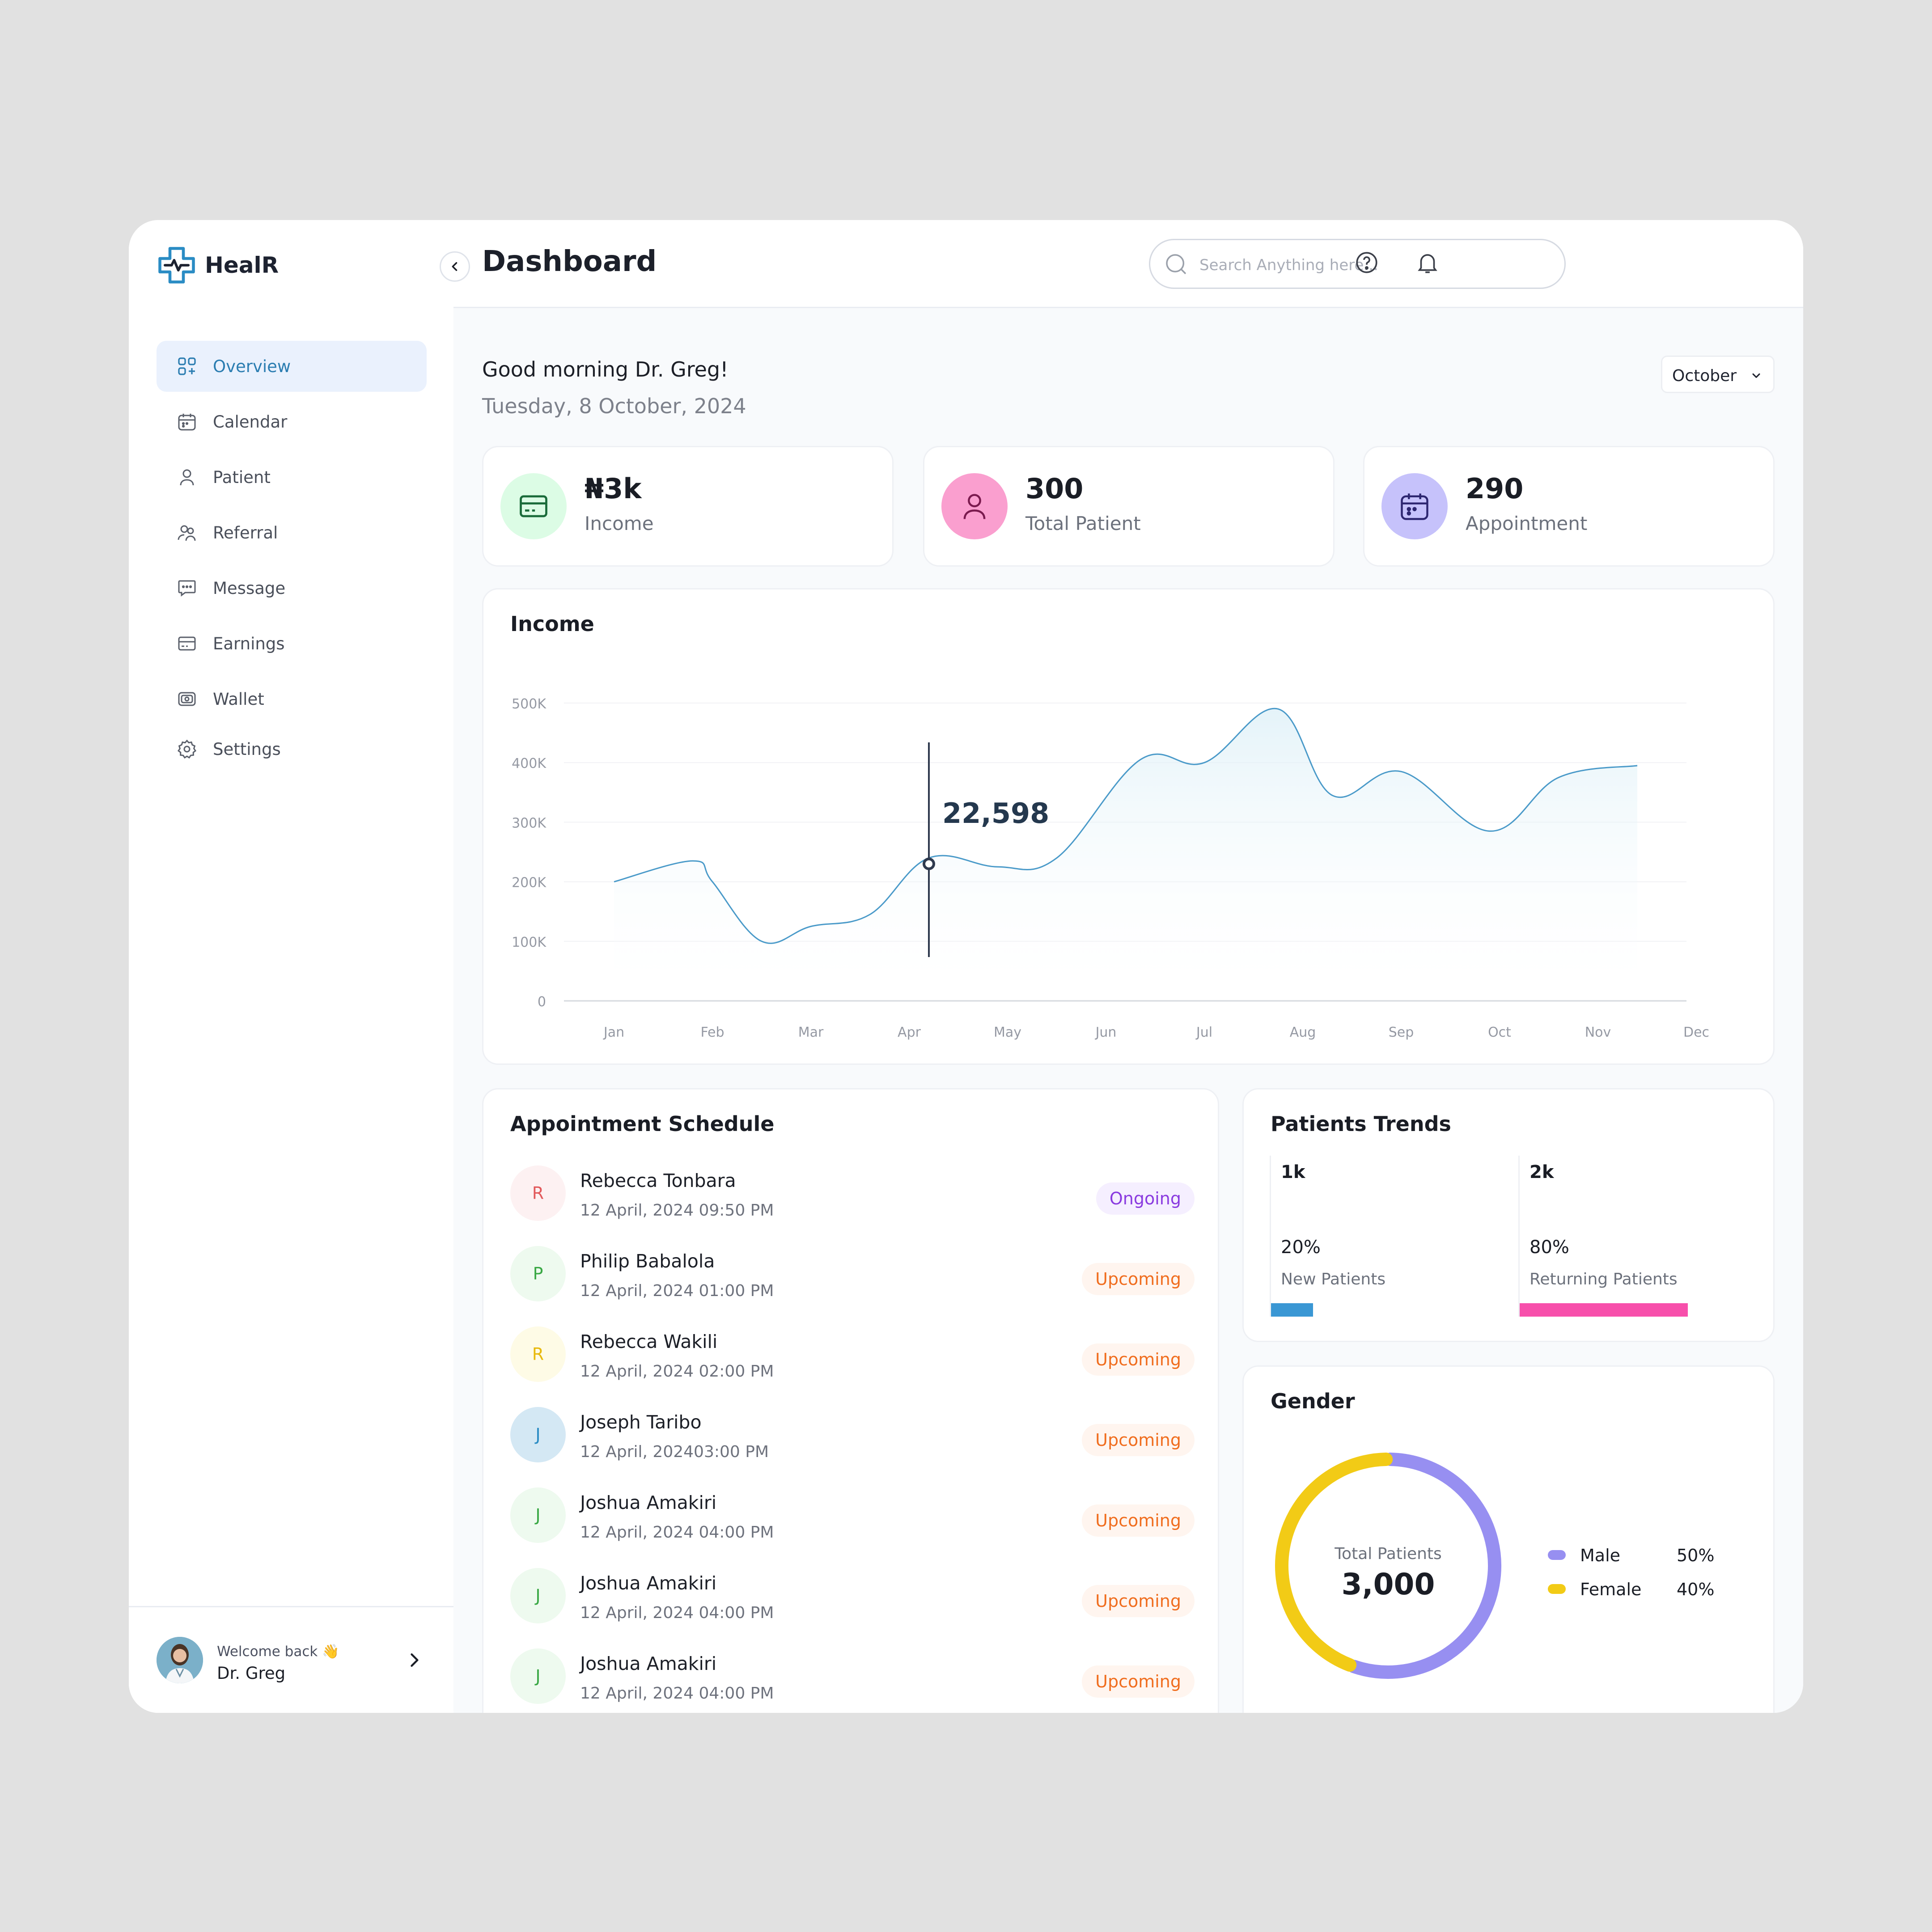  I want to click on user-profile: Welcome back 👋 Dr. Greg, so click(291, 1659).